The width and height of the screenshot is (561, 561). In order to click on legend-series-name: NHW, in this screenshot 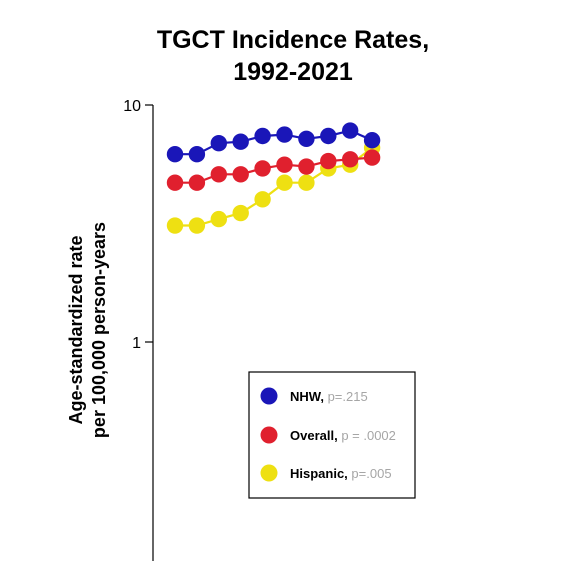, I will do `click(309, 396)`.